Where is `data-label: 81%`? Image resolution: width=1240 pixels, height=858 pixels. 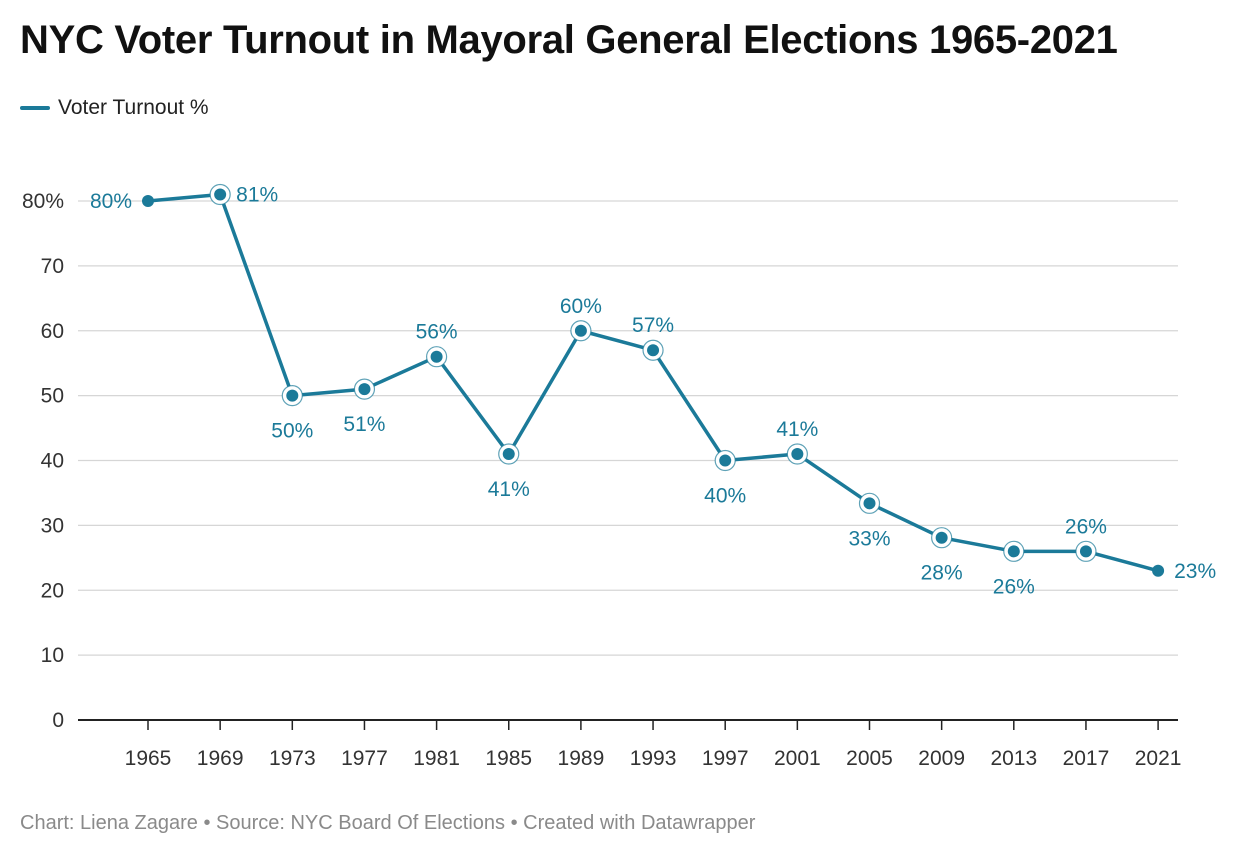 data-label: 81% is located at coordinates (257, 195).